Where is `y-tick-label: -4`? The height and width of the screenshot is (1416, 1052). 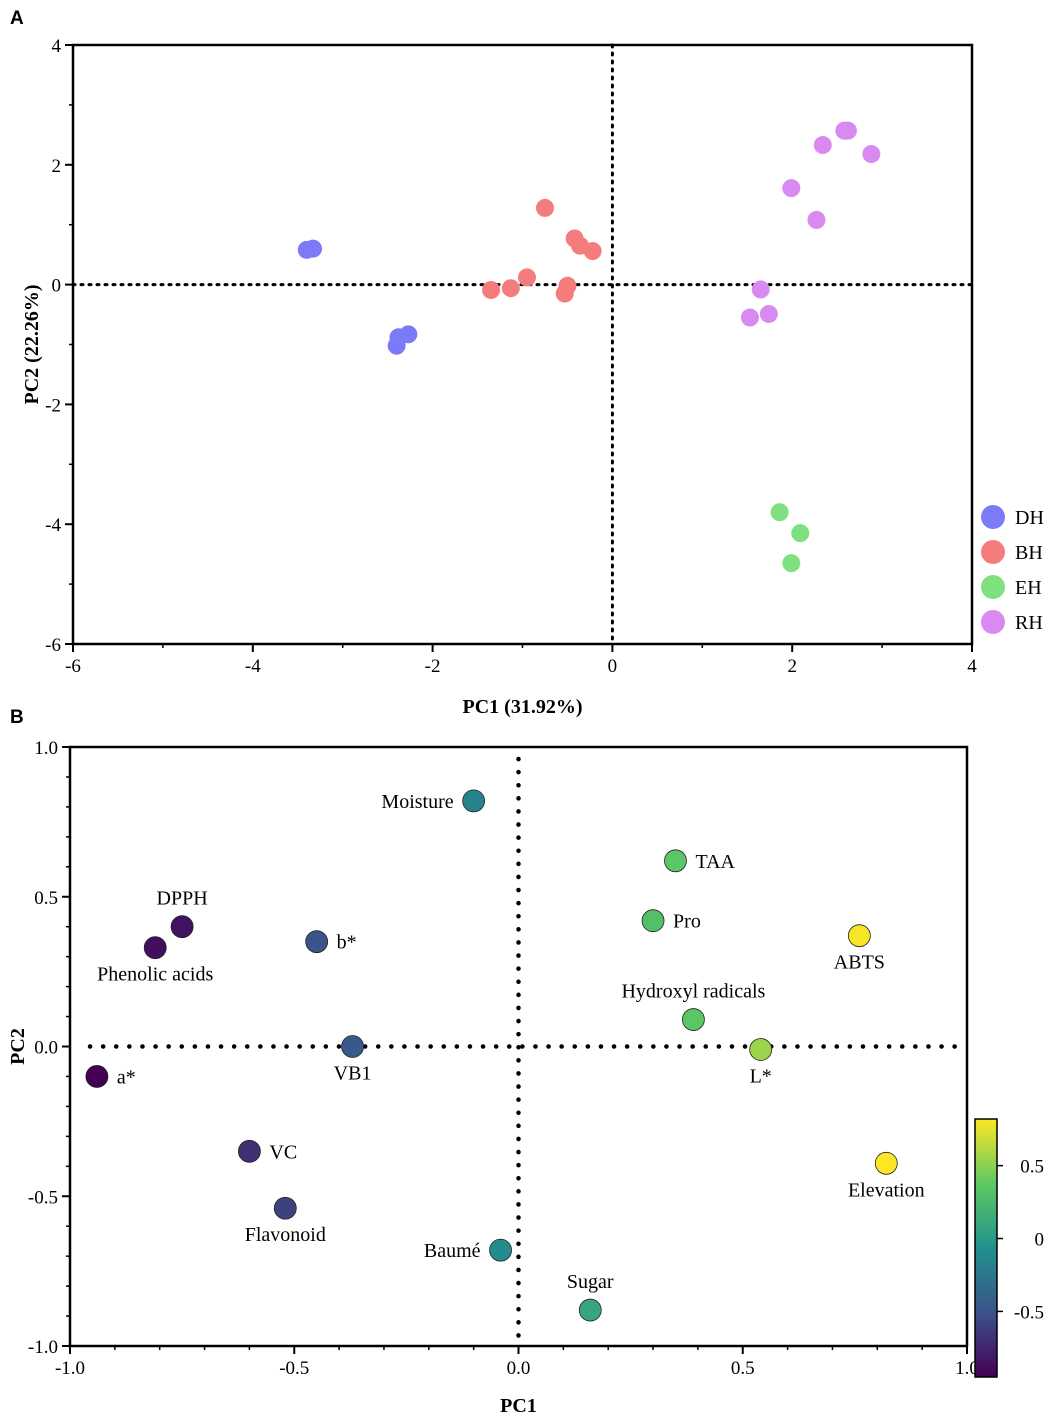 y-tick-label: -4 is located at coordinates (53, 525).